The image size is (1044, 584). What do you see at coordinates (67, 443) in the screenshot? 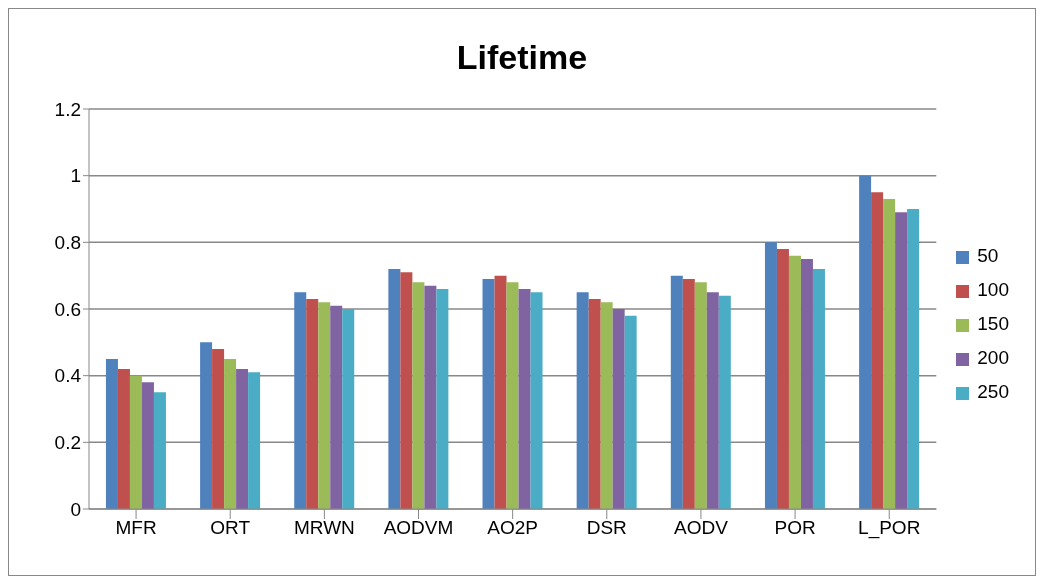
I see `y-tick-label: 0.2` at bounding box center [67, 443].